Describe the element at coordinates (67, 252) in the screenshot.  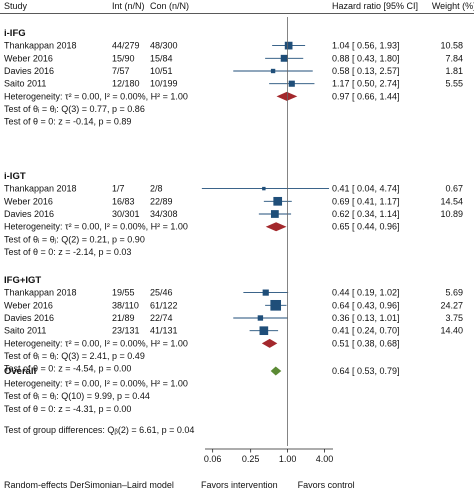
I see `effect-test: Test of θ = 0: z = -2.14, p = 0.03` at that location.